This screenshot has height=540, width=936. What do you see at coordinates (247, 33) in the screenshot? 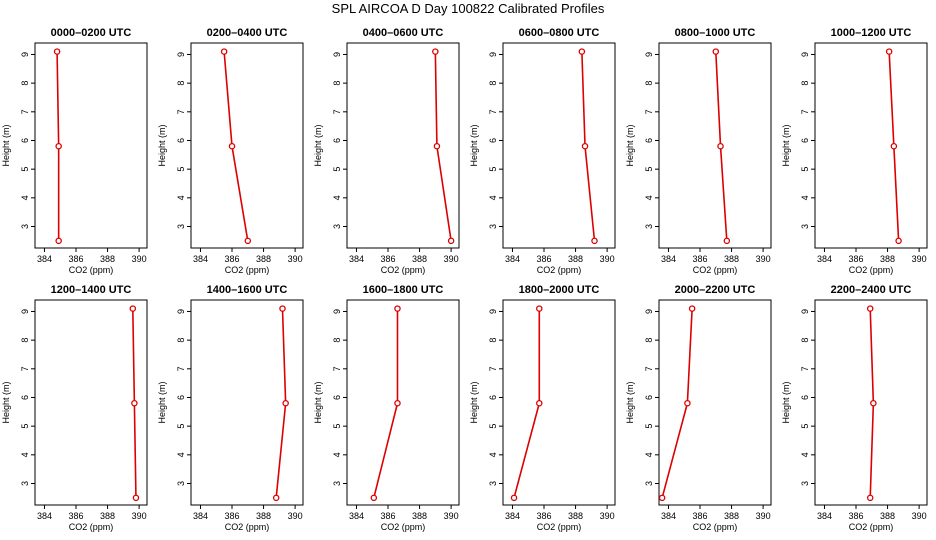
I see `panel-title: 0200–0400 UTC` at bounding box center [247, 33].